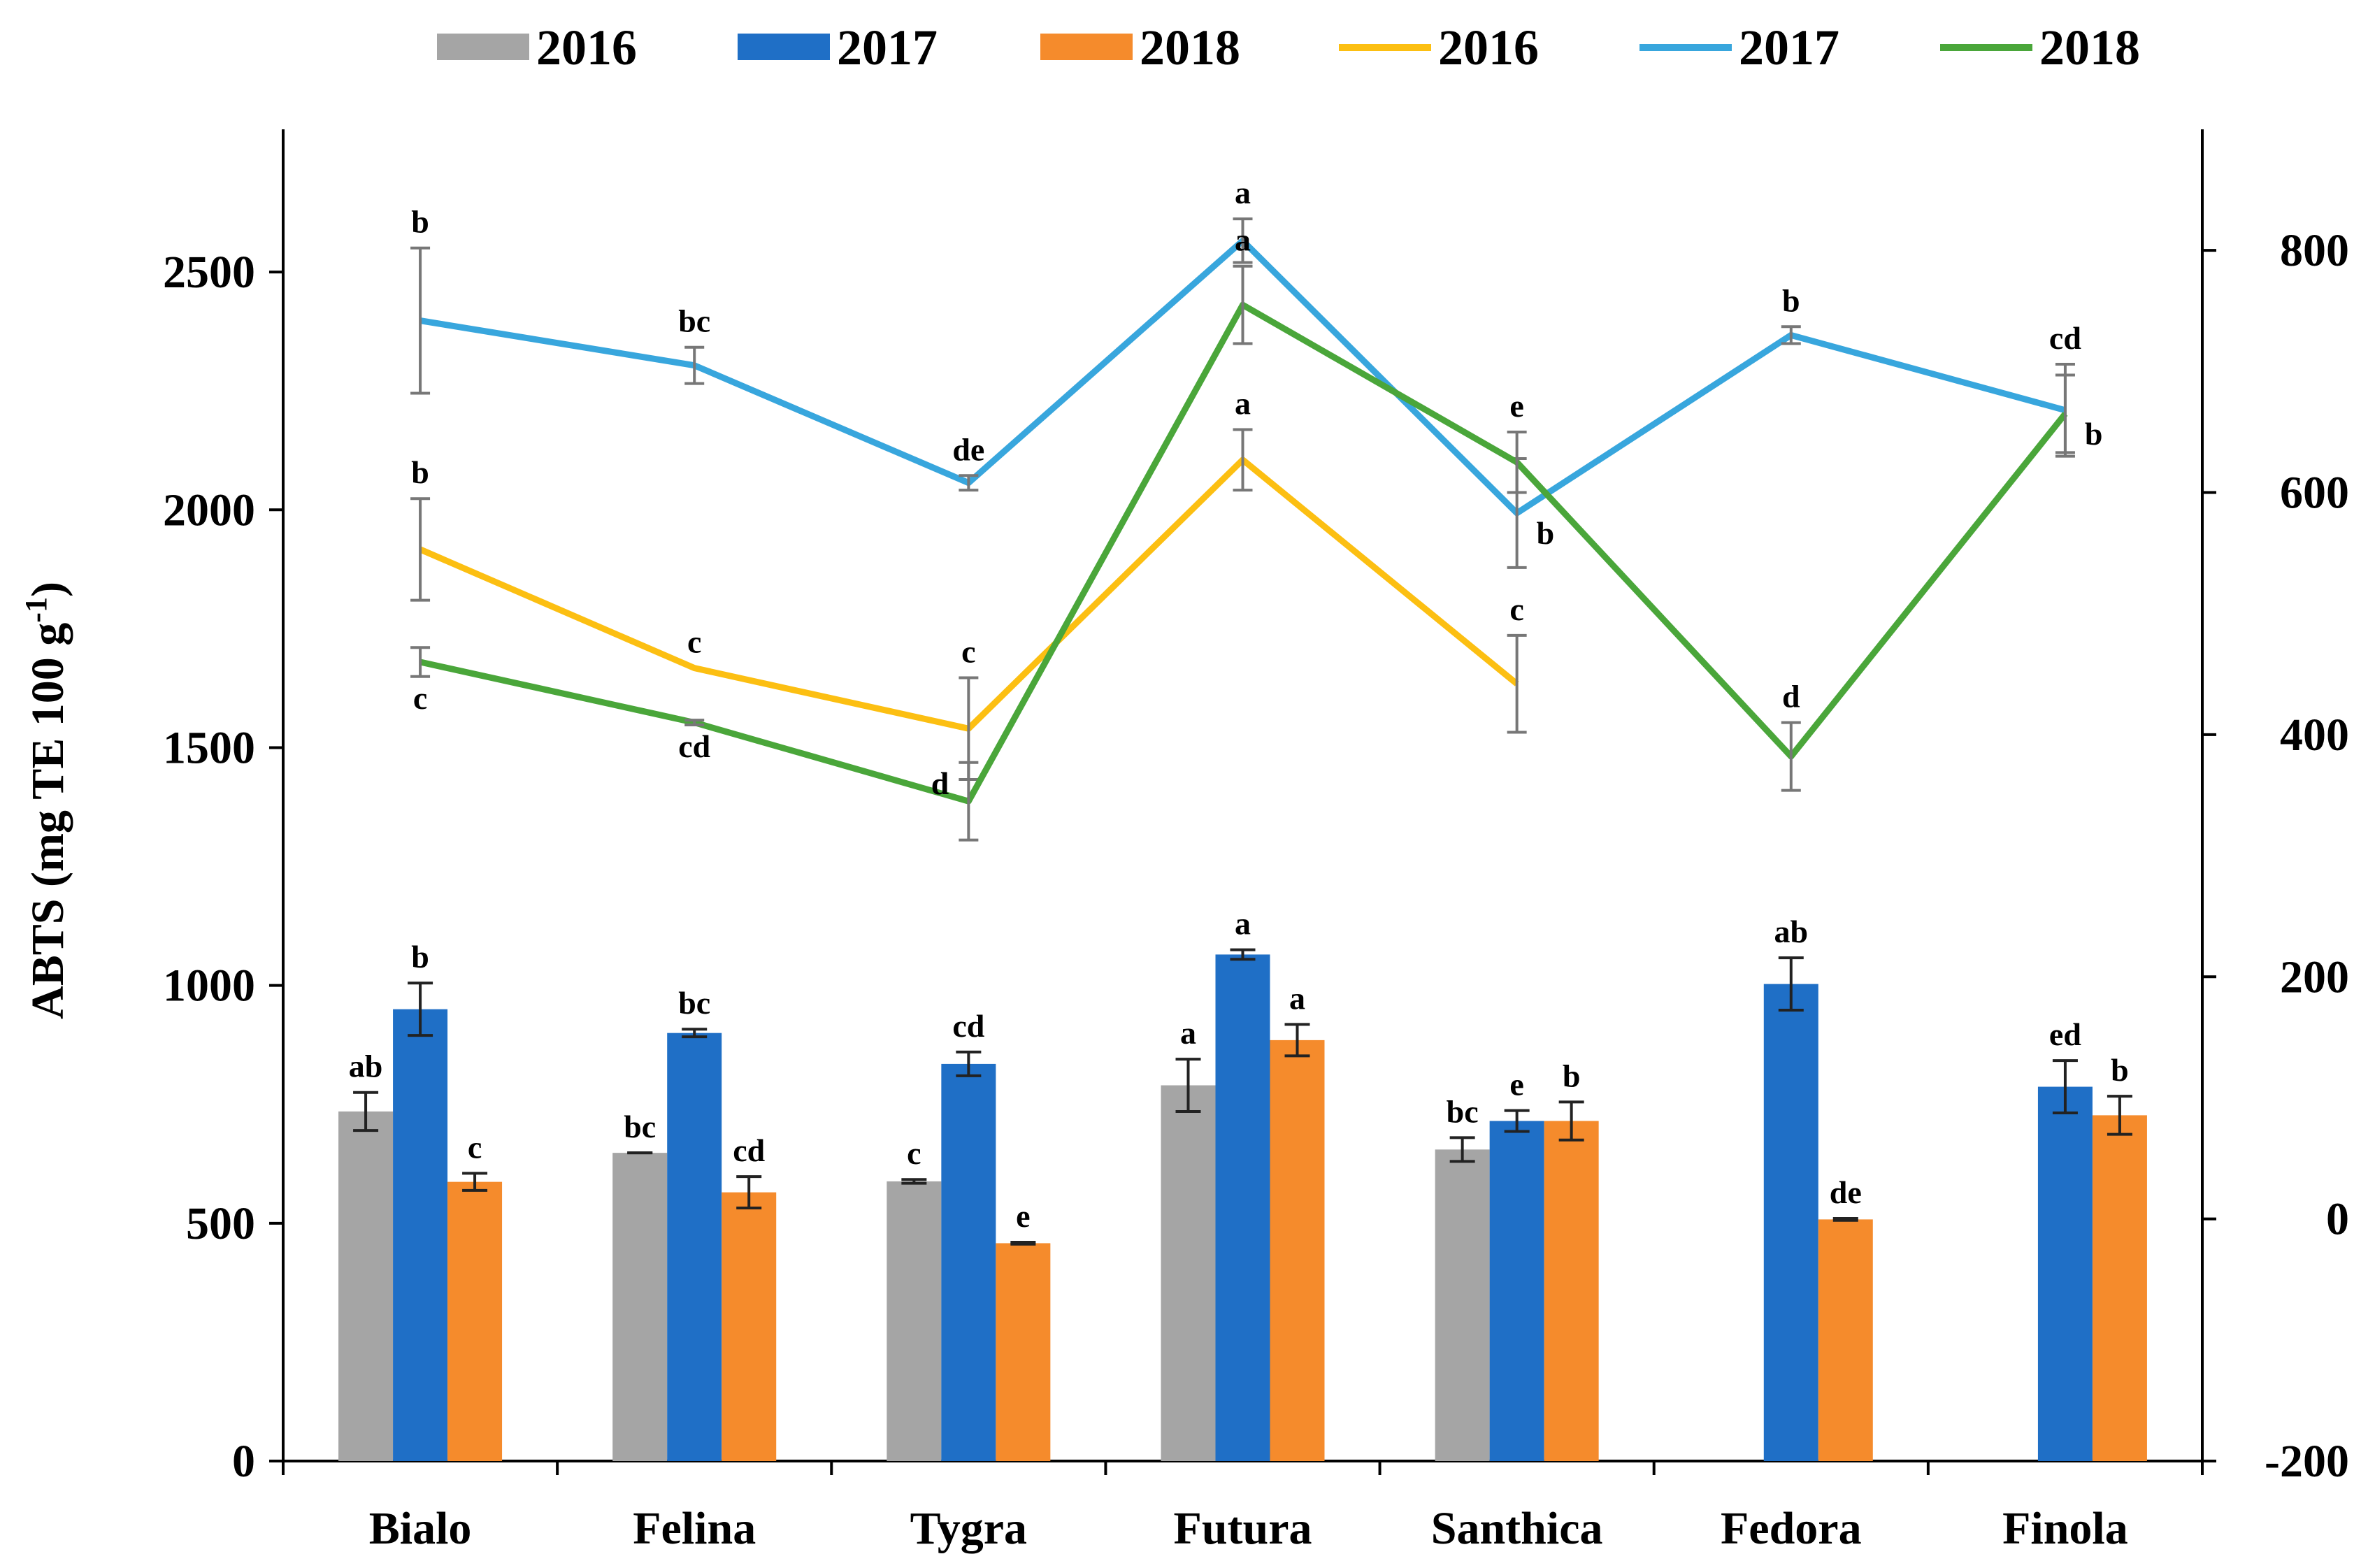 Image resolution: width=2368 pixels, height=1568 pixels. What do you see at coordinates (587, 47) in the screenshot?
I see `legend-label: 2016` at bounding box center [587, 47].